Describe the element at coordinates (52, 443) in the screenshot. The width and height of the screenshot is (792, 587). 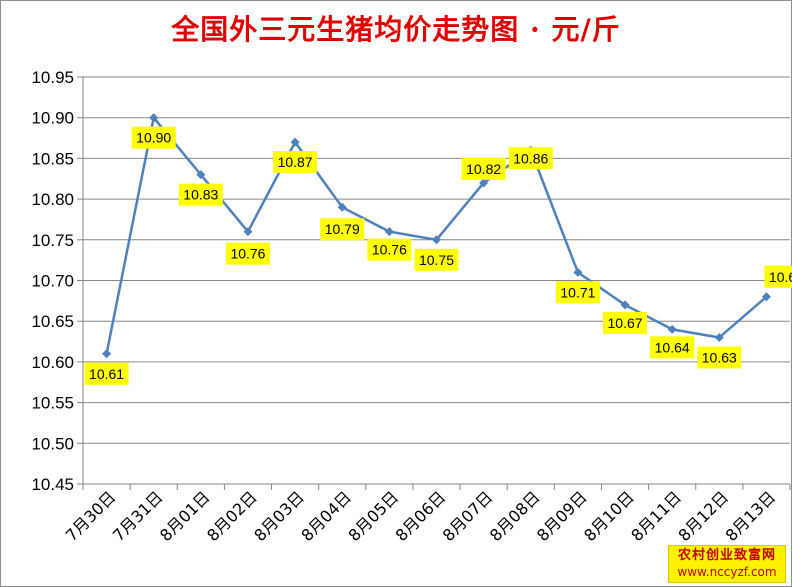
I see `y-tick-label: 10.50` at that location.